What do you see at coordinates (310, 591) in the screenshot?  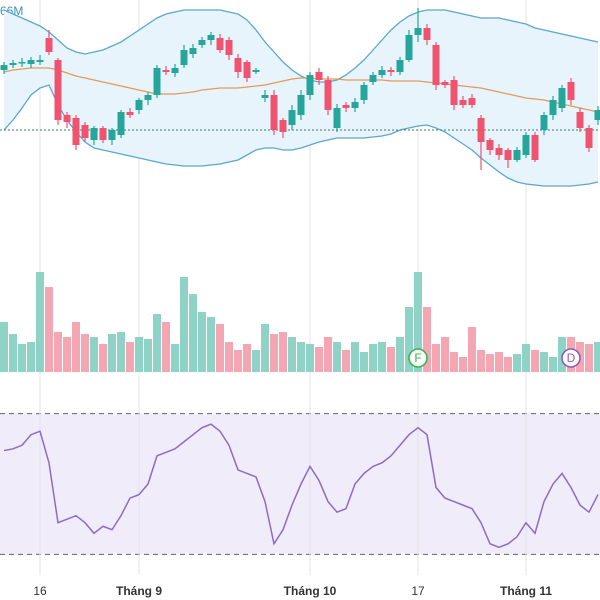 I see `x-tick-label: Tháng 10` at bounding box center [310, 591].